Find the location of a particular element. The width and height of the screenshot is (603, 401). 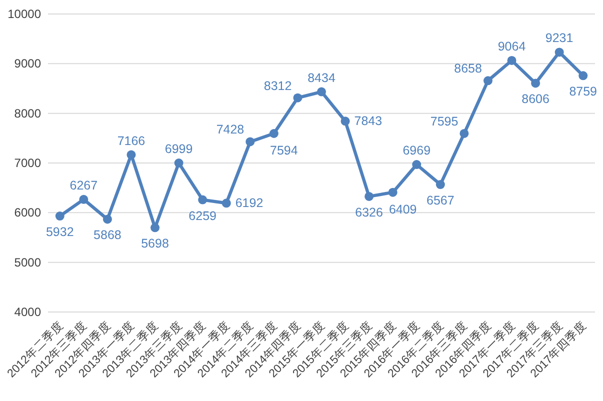

data-label: 8434 is located at coordinates (322, 77).